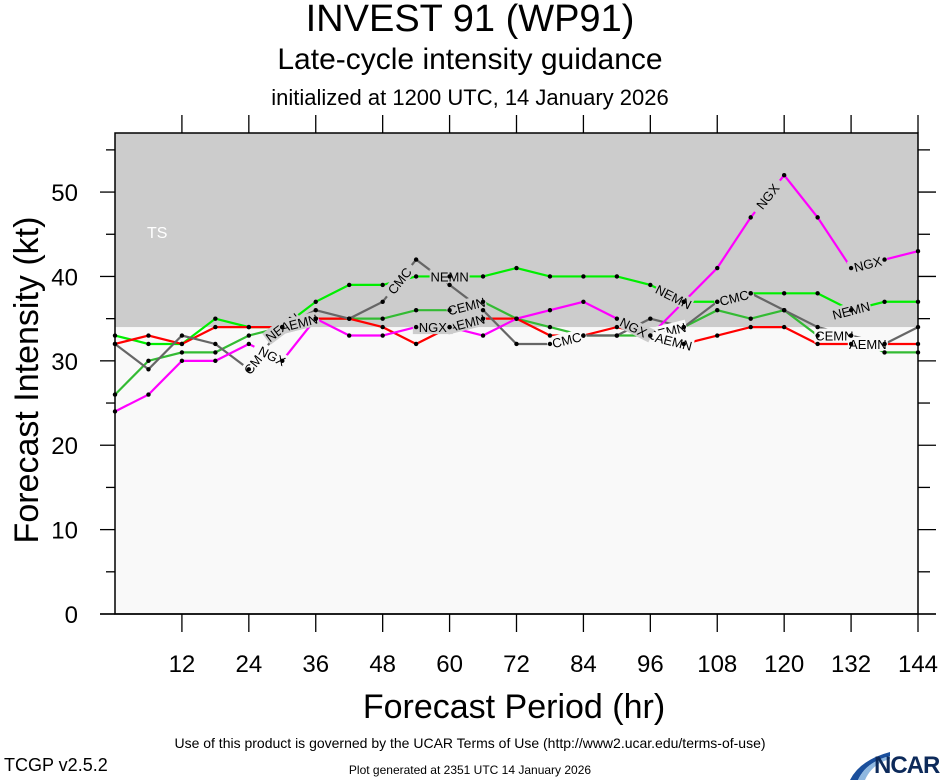 This screenshot has width=940, height=780. I want to click on x-tick-label: 120, so click(784, 664).